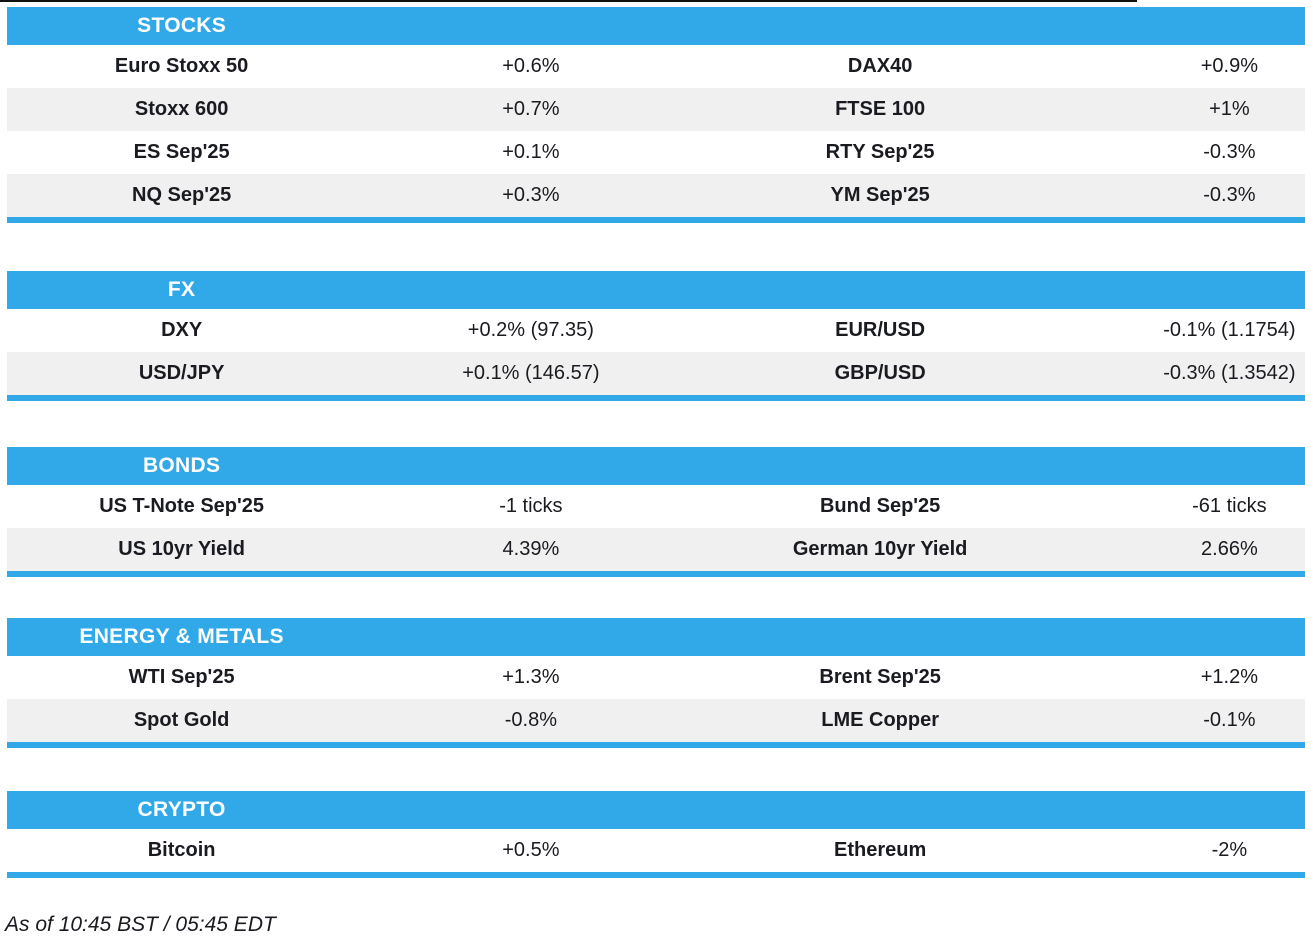 The height and width of the screenshot is (947, 1305). I want to click on table-row: Spot Gold -0.8% LME Copper -0.1%, so click(656, 720).